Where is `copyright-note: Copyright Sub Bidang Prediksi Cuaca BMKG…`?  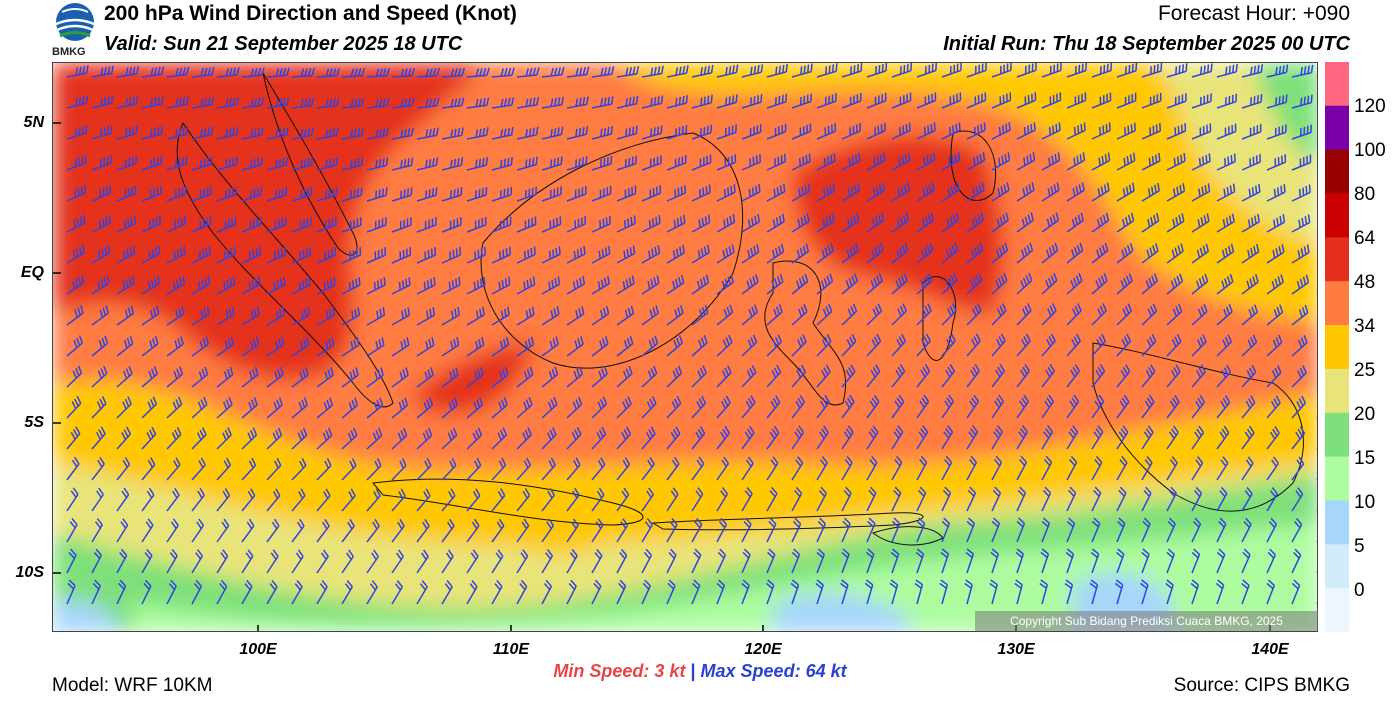
copyright-note: Copyright Sub Bidang Prediksi Cuaca BMKG… is located at coordinates (1146, 621).